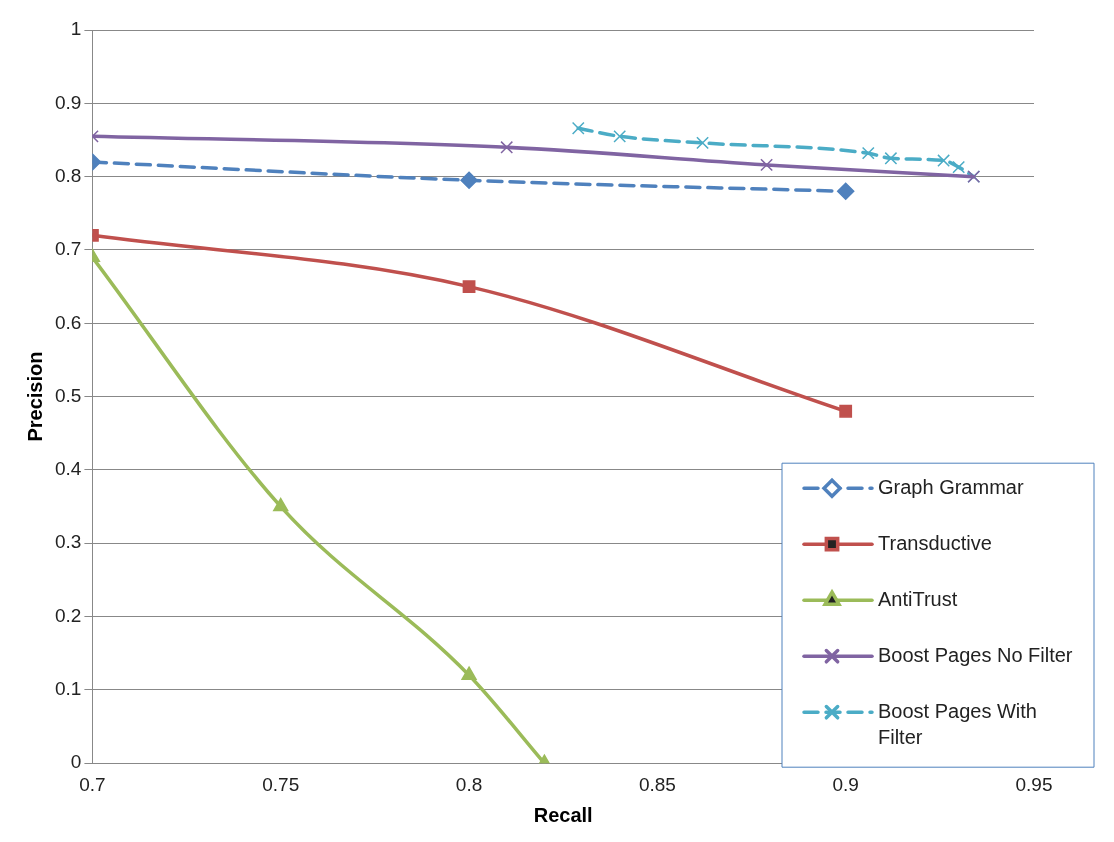 The width and height of the screenshot is (1114, 842). I want to click on y-tick-label: 0.4, so click(68, 469).